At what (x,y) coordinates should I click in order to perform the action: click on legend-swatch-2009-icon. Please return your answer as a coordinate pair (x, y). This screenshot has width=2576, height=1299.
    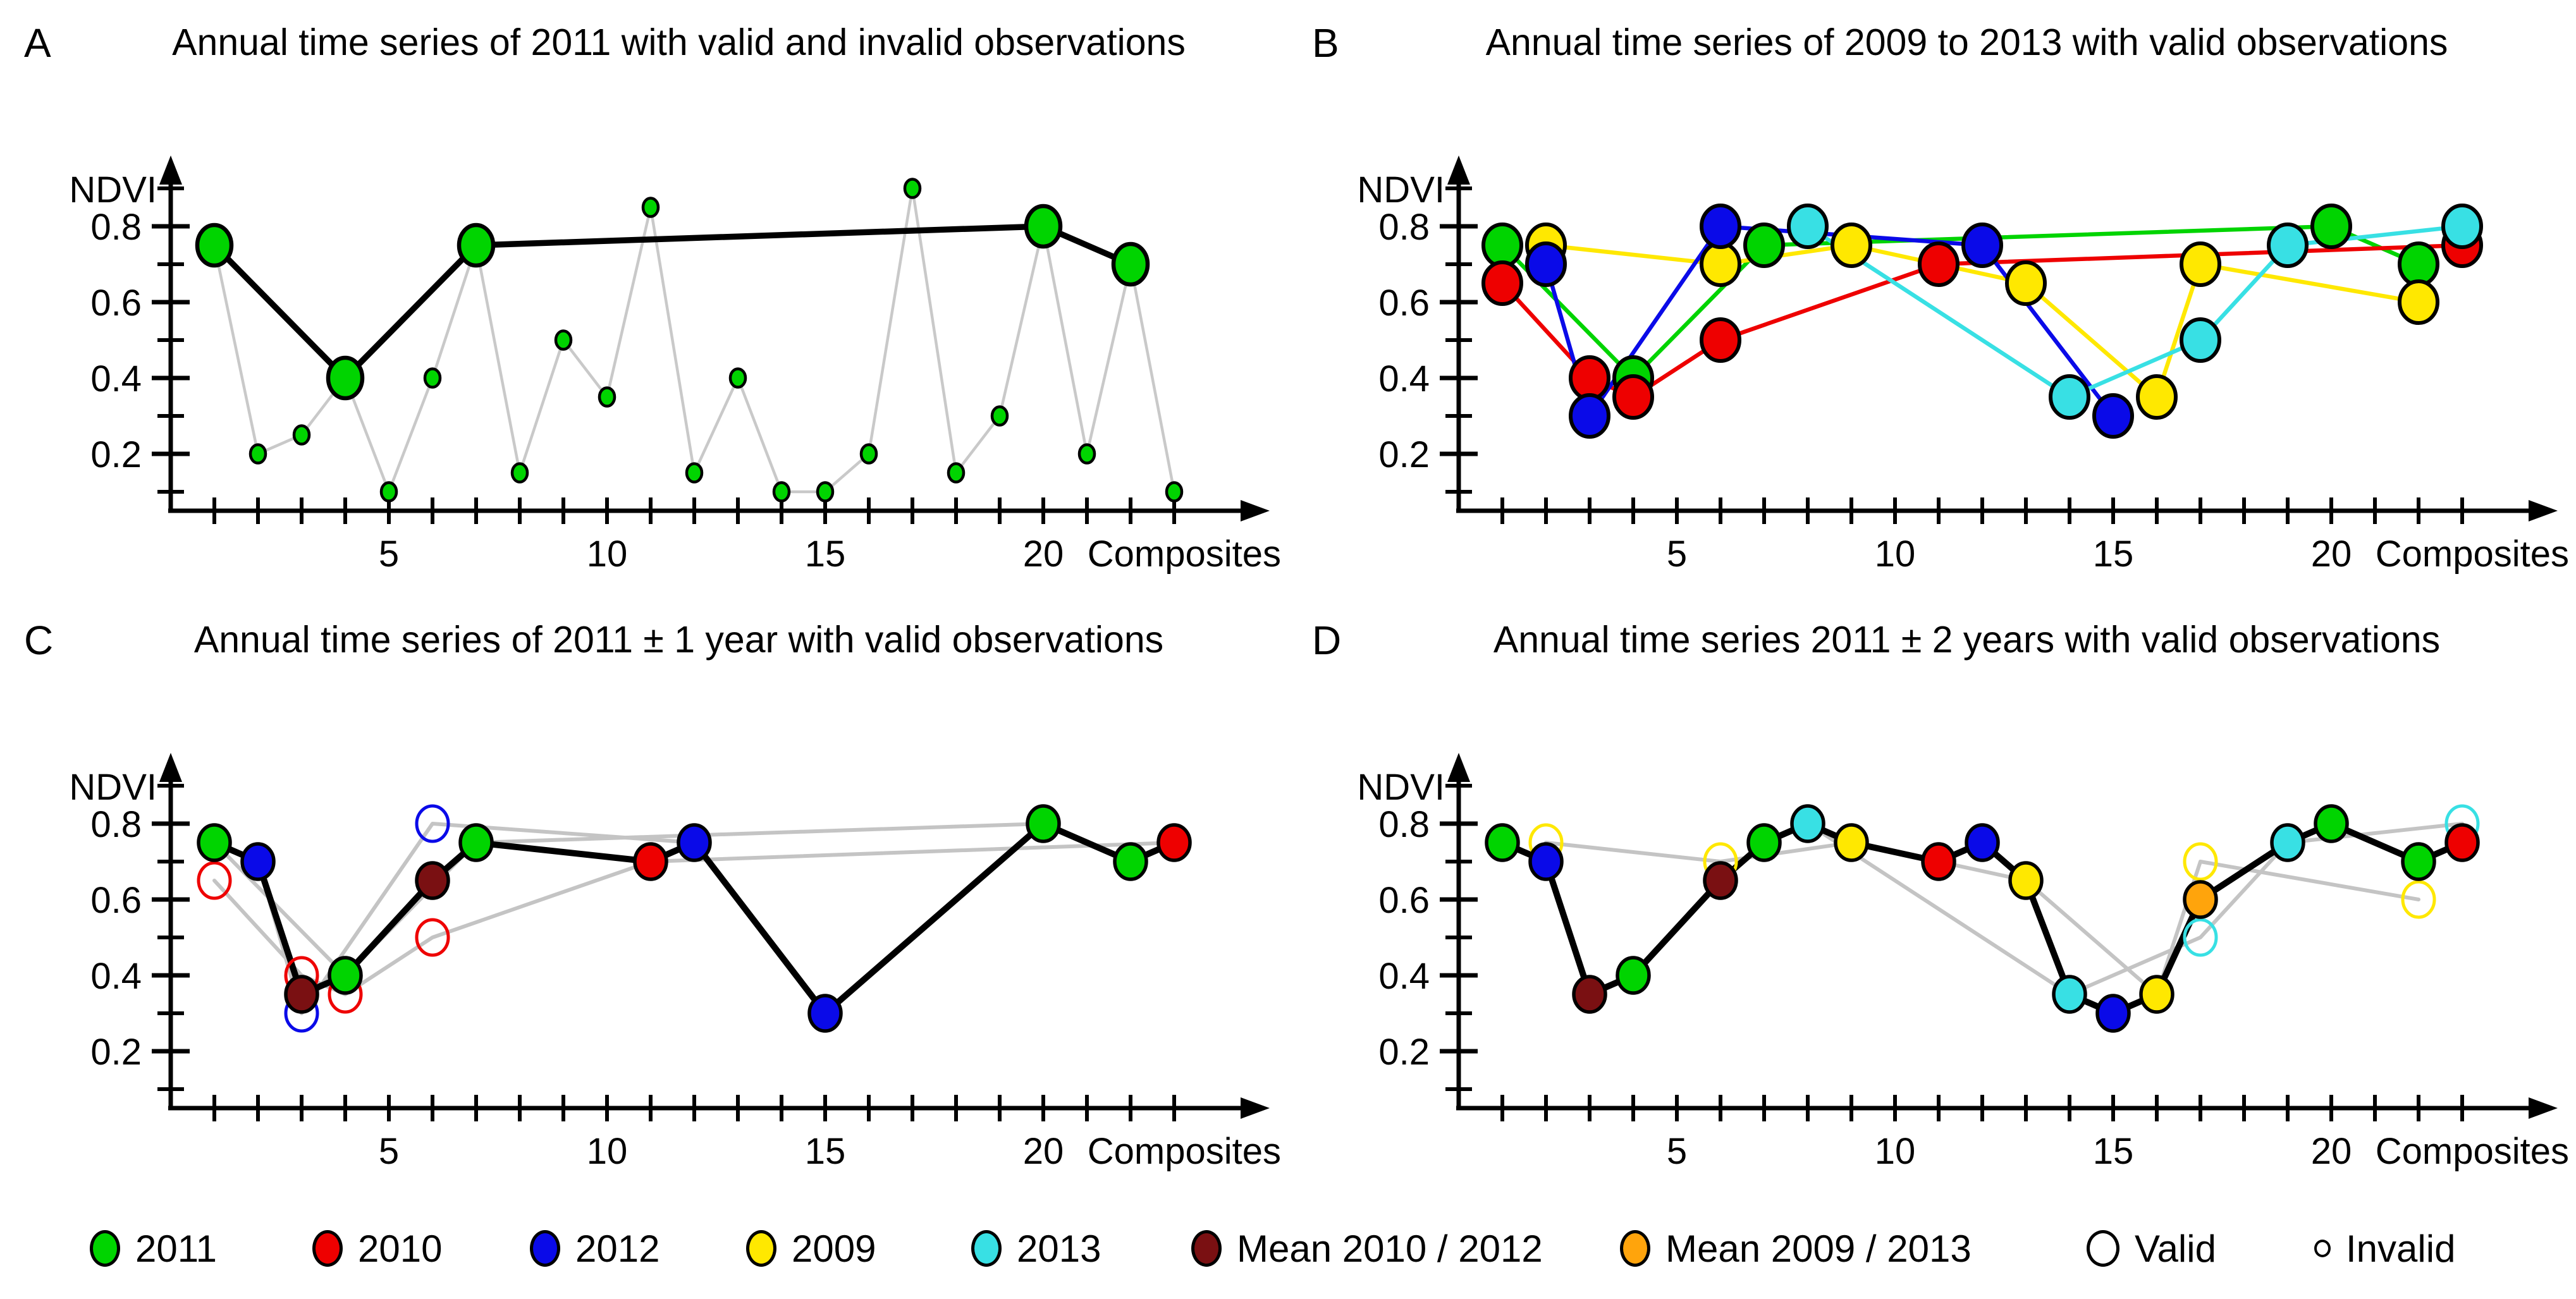
    Looking at the image, I should click on (761, 1248).